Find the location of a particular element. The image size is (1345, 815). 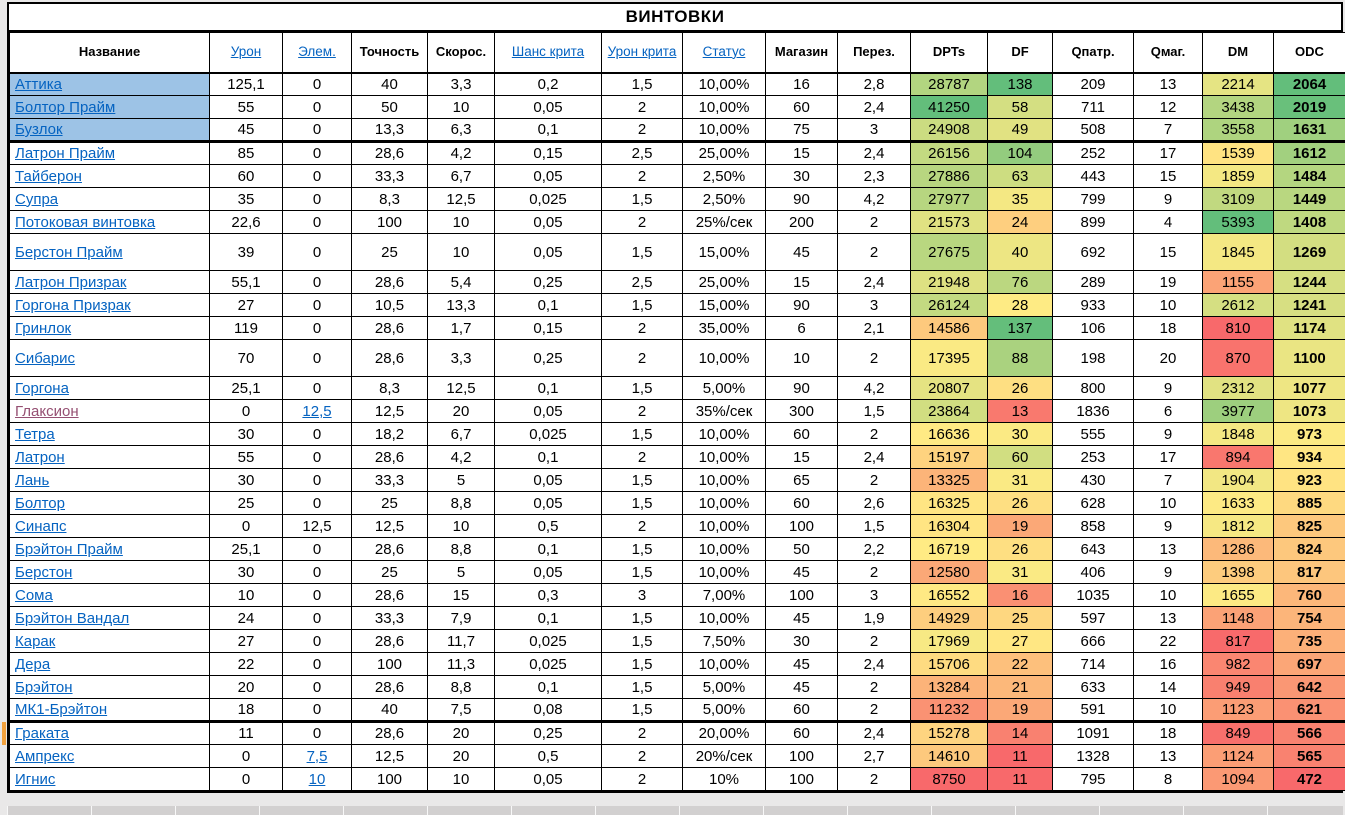

weapon-name-link: Глаксион is located at coordinates (109, 411).